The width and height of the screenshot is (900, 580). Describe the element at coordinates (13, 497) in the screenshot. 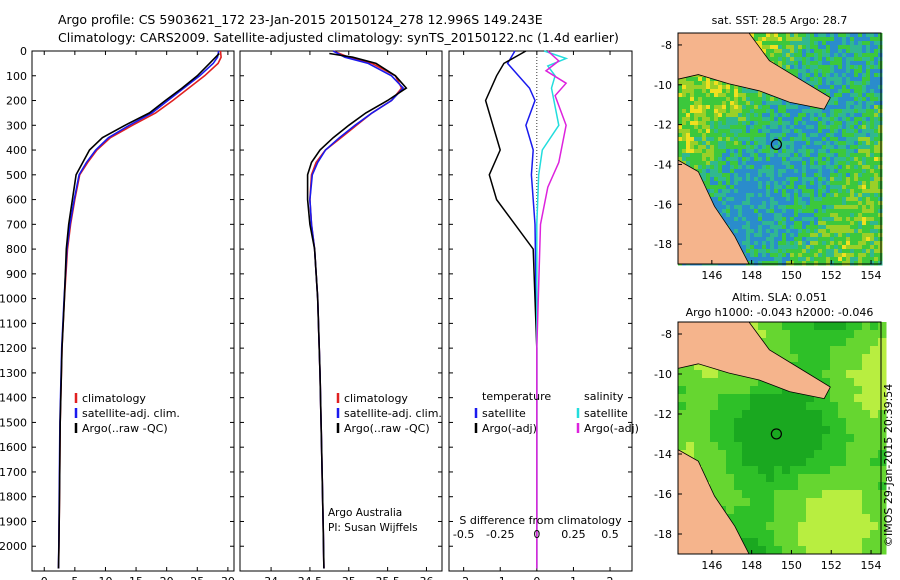

I see `temperature-ytick-label: 1800` at that location.